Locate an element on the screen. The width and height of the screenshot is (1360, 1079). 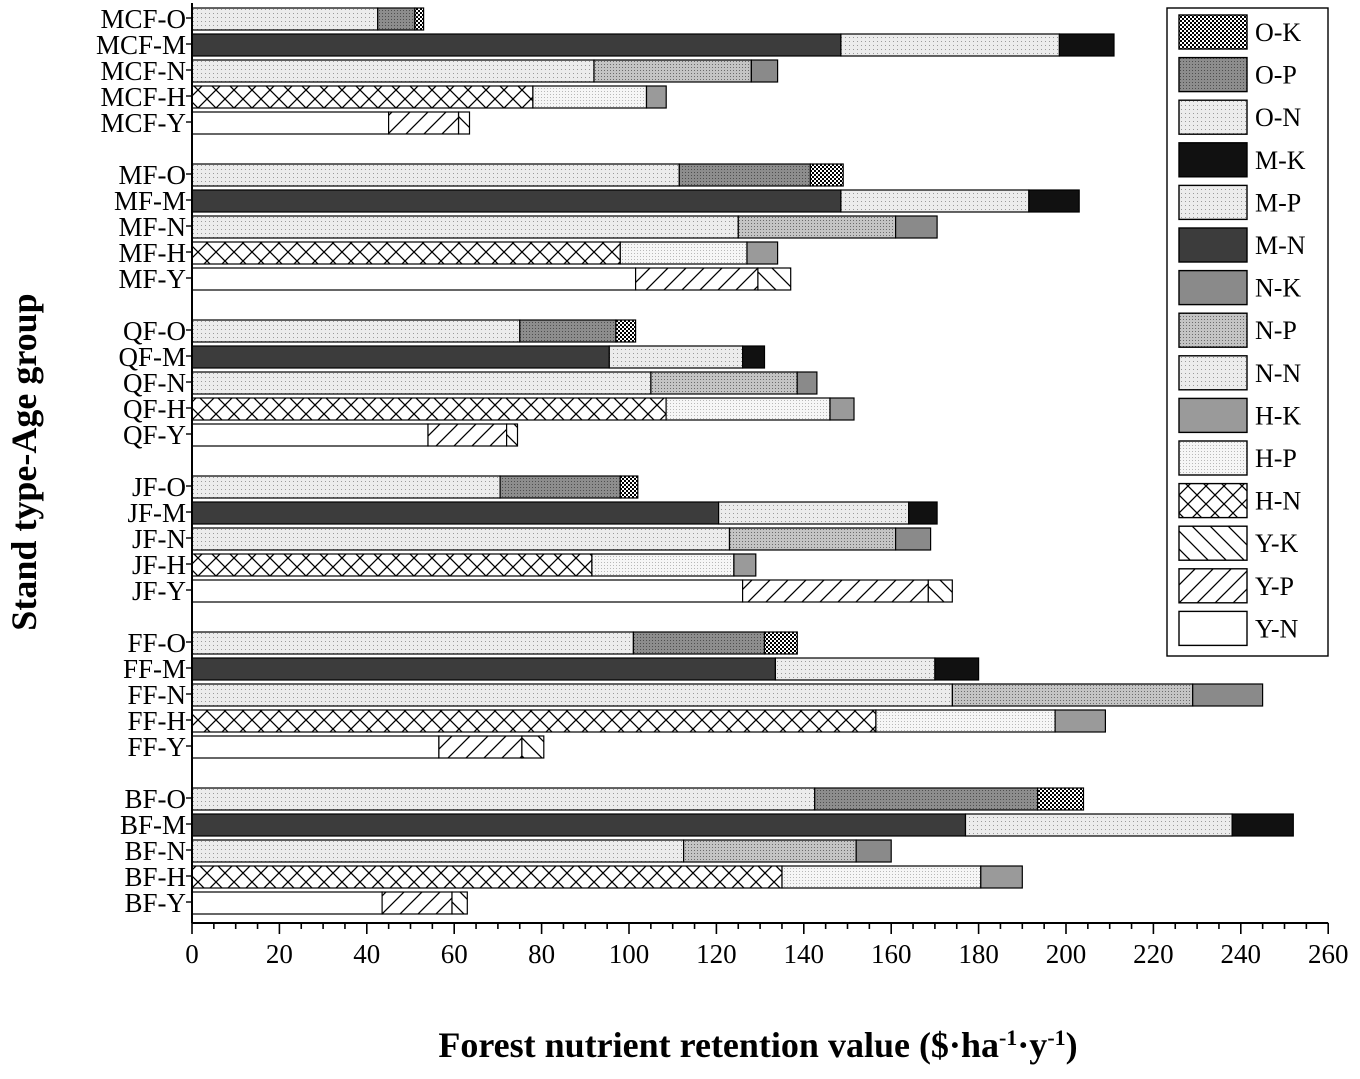
category-label-qf-o: QF-O is located at coordinates (154, 331).